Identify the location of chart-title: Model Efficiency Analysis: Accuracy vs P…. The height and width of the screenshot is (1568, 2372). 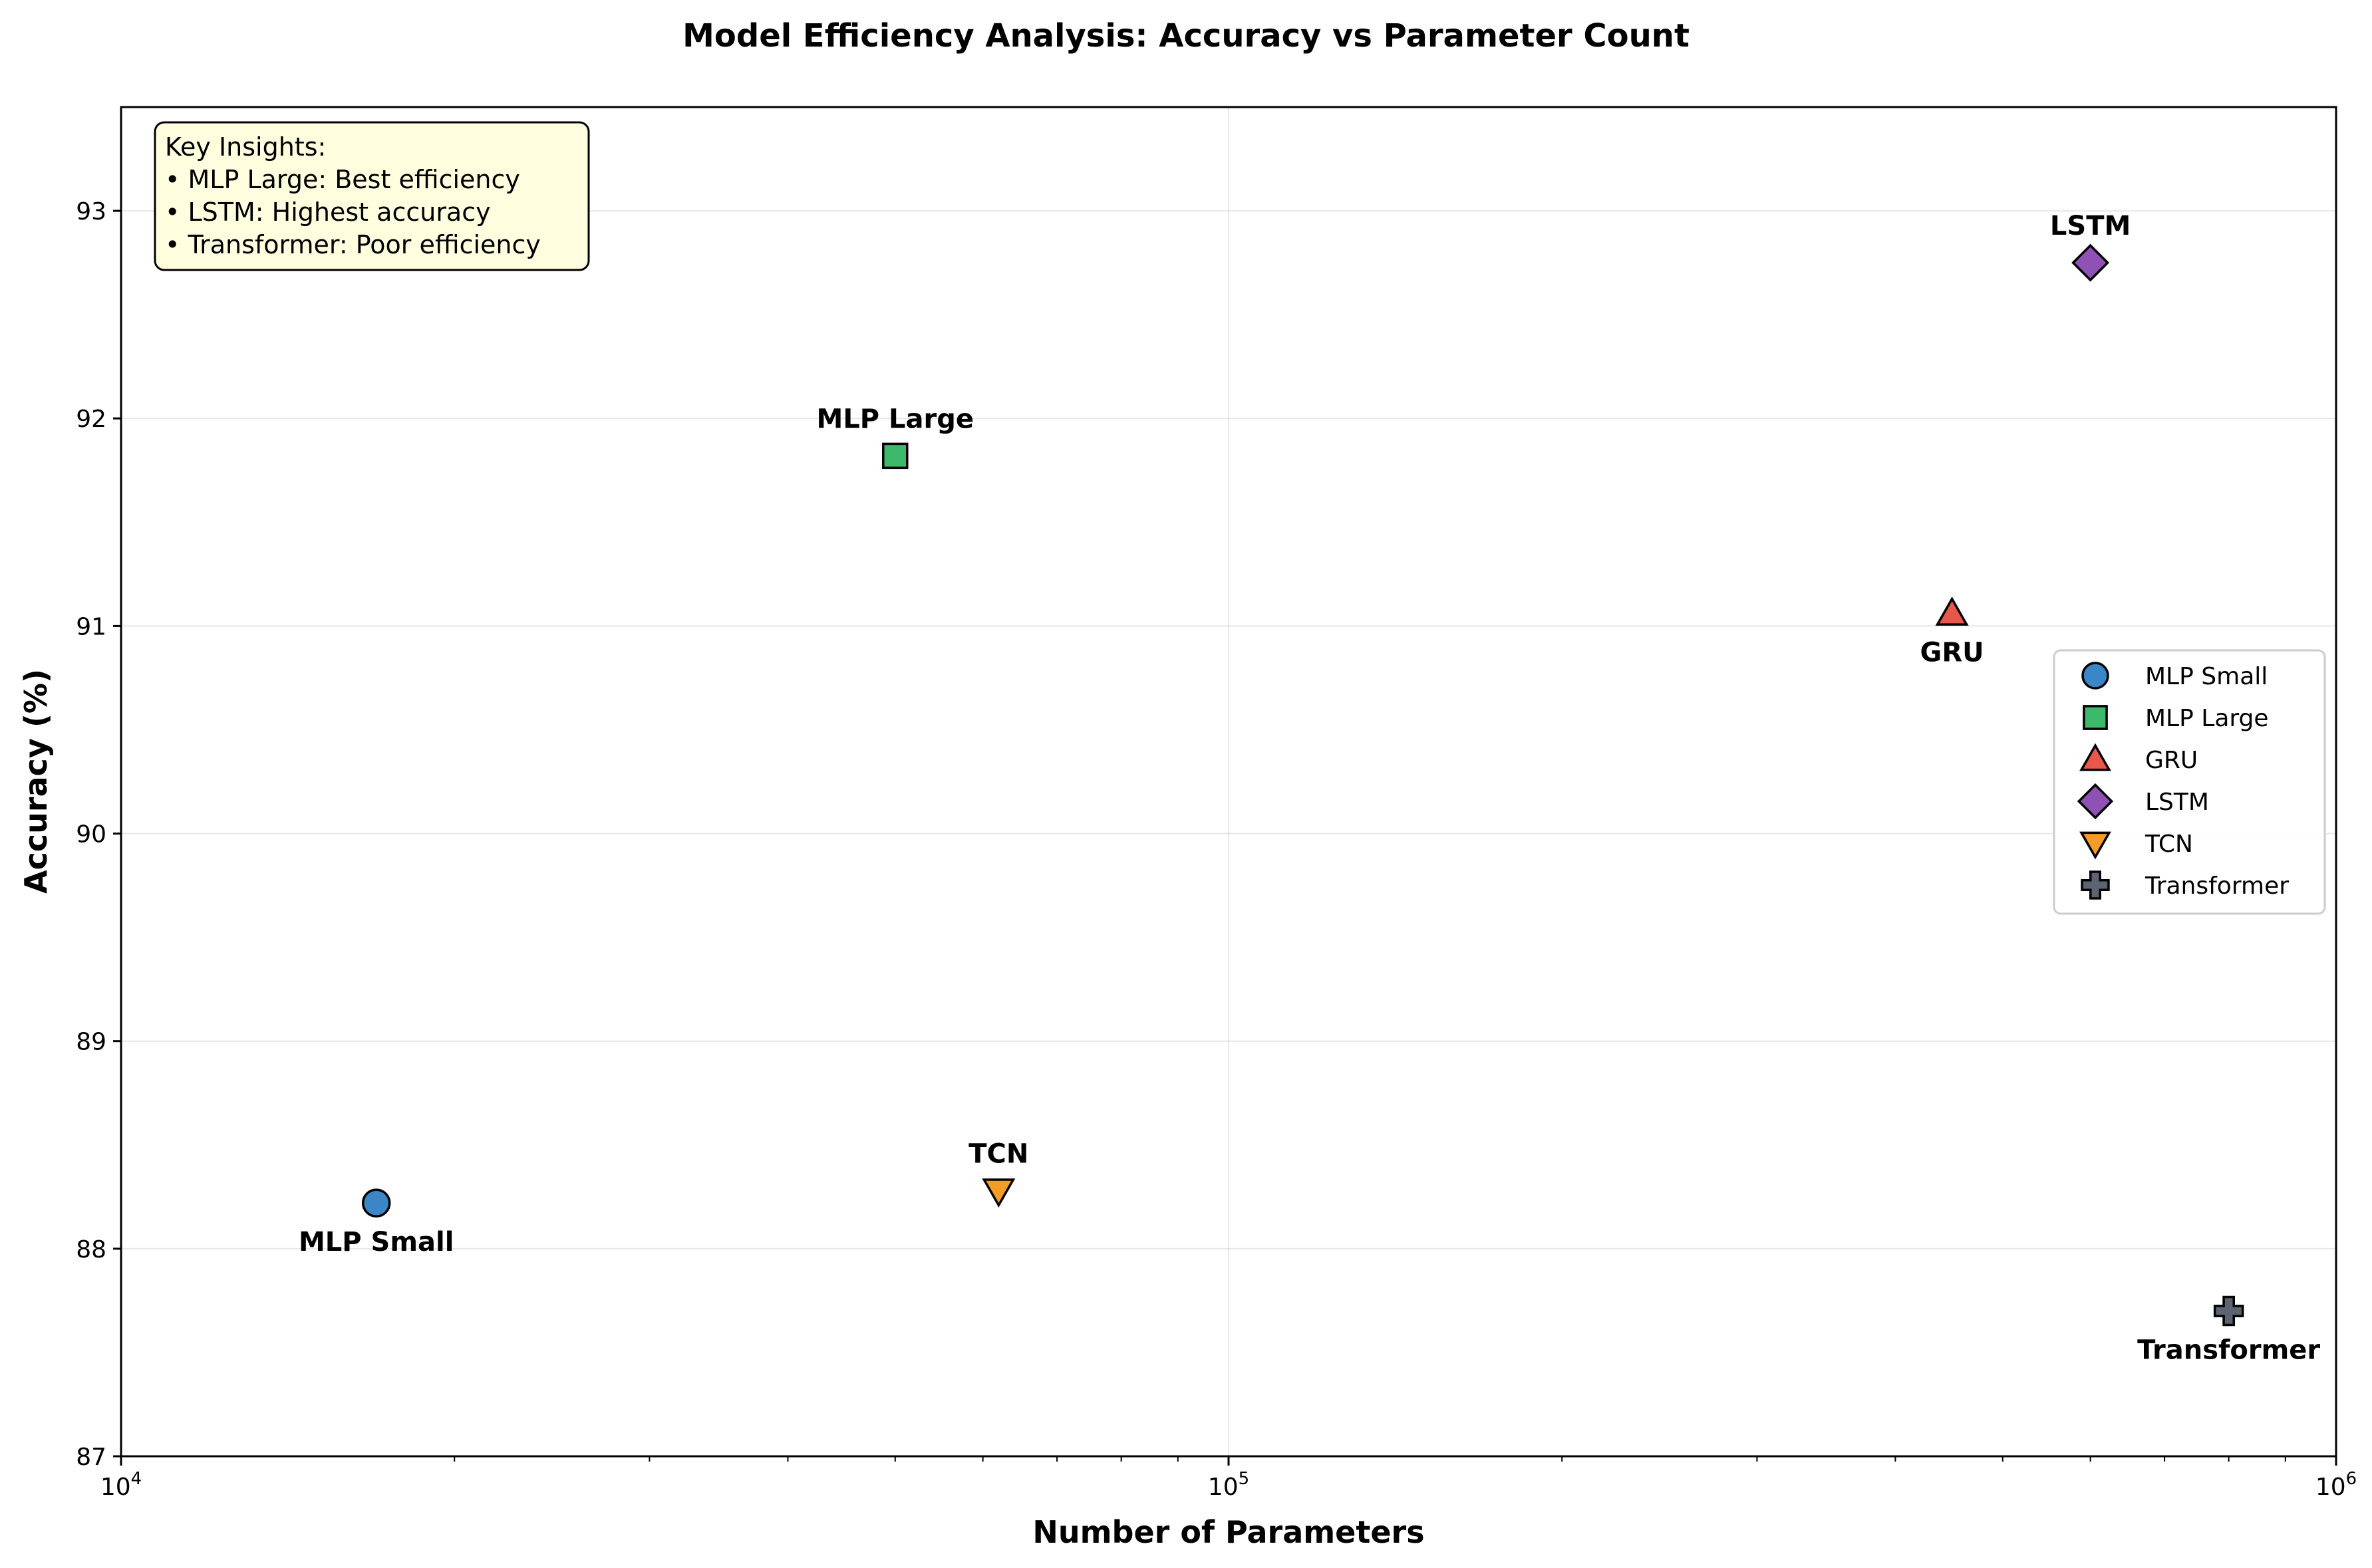
(1186, 36).